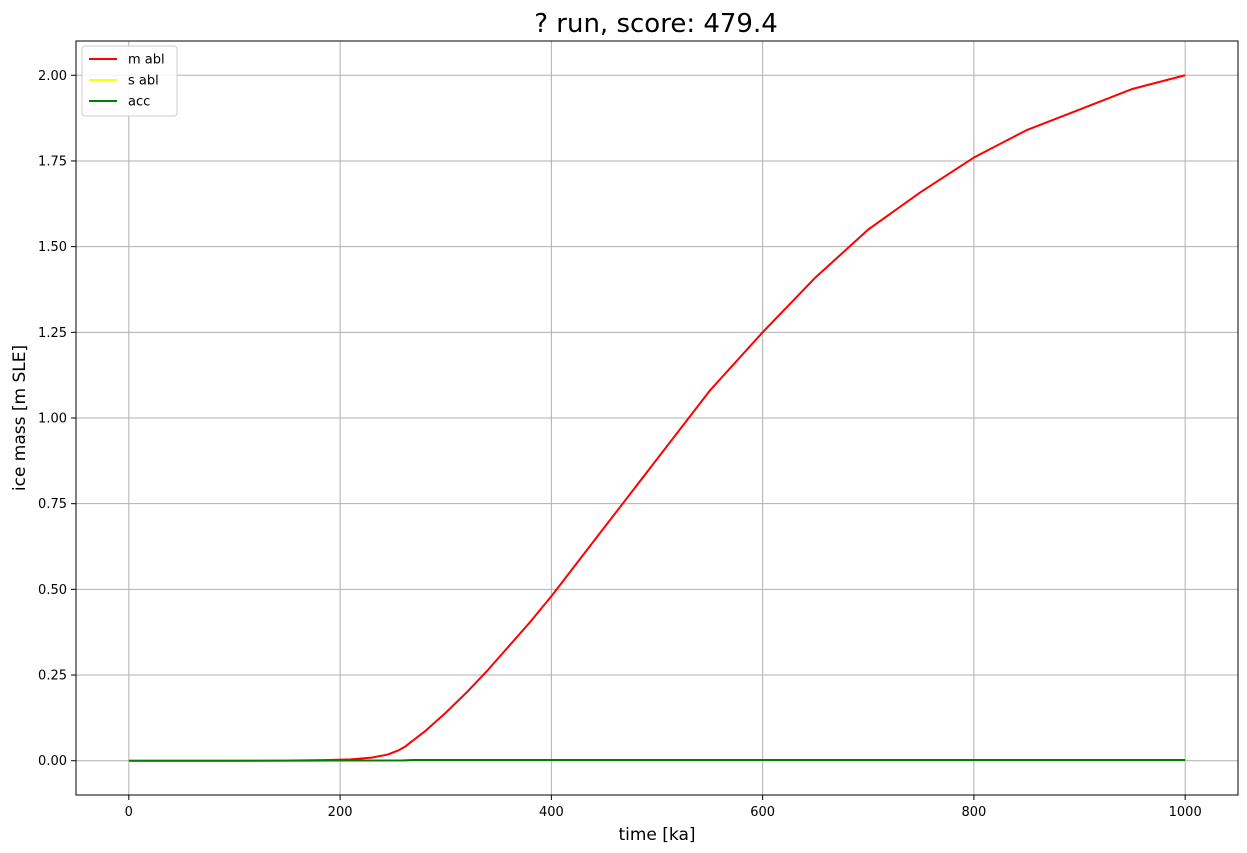 This screenshot has width=1247, height=853. What do you see at coordinates (52, 333) in the screenshot?
I see `y-tick-label: 1.25` at bounding box center [52, 333].